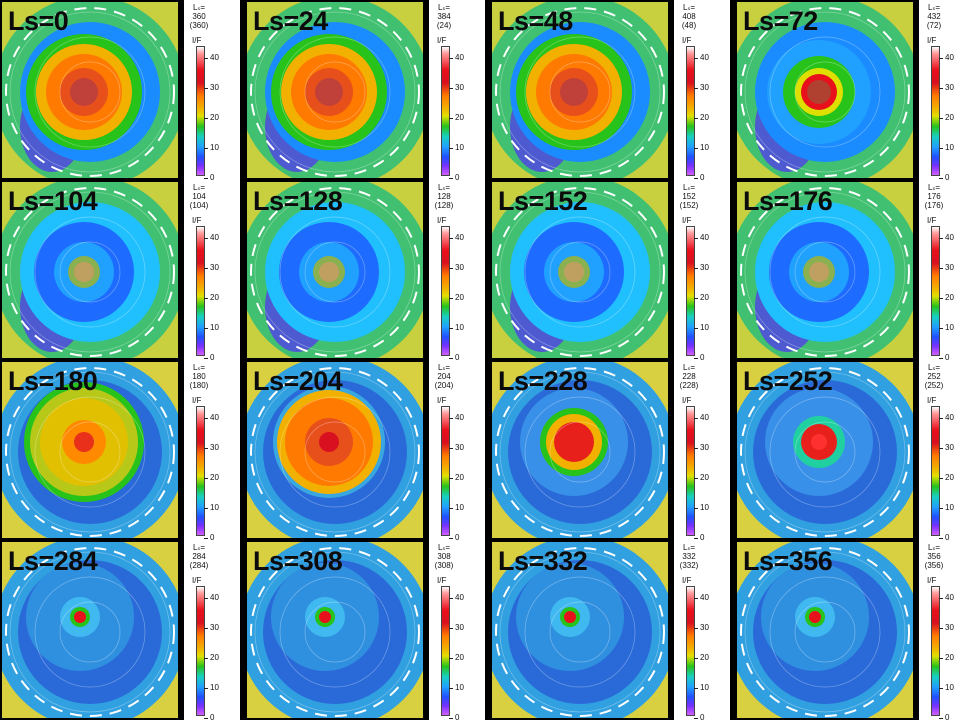 Image resolution: width=960 pixels, height=720 pixels. I want to click on legend-title: Lₛ= 332 (332), so click(689, 556).